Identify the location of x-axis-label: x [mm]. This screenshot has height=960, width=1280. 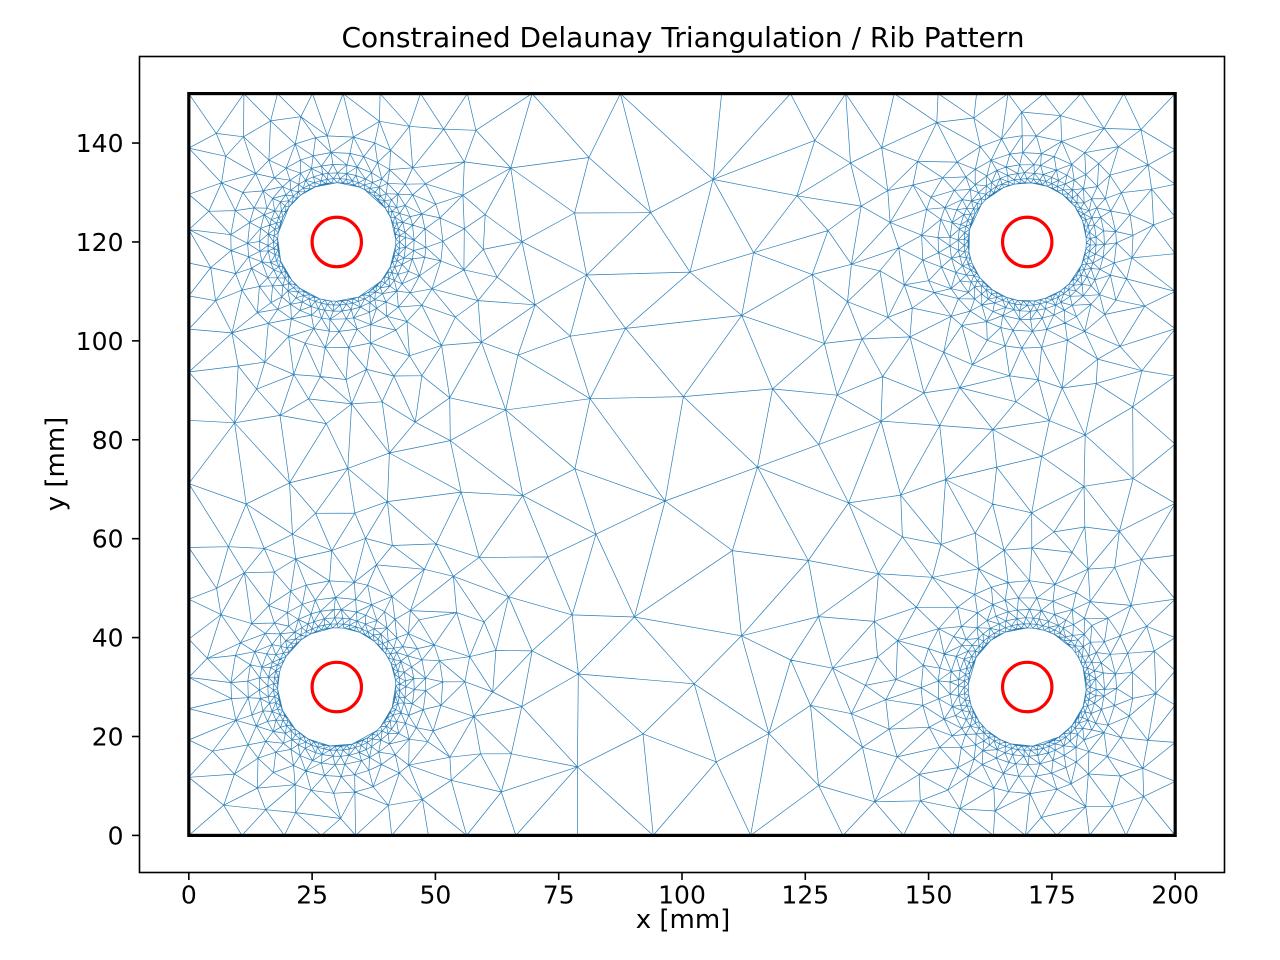
(683, 920).